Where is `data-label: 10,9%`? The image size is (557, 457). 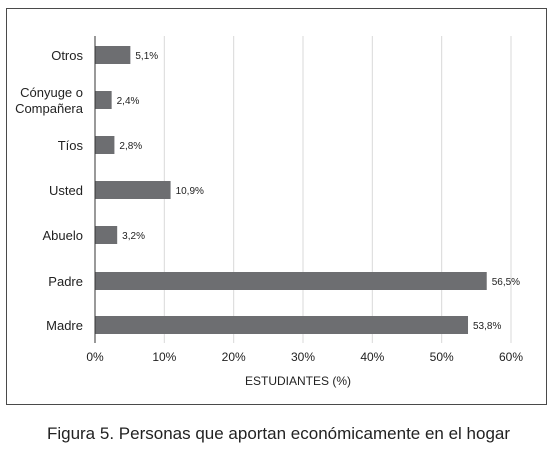
data-label: 10,9% is located at coordinates (190, 191).